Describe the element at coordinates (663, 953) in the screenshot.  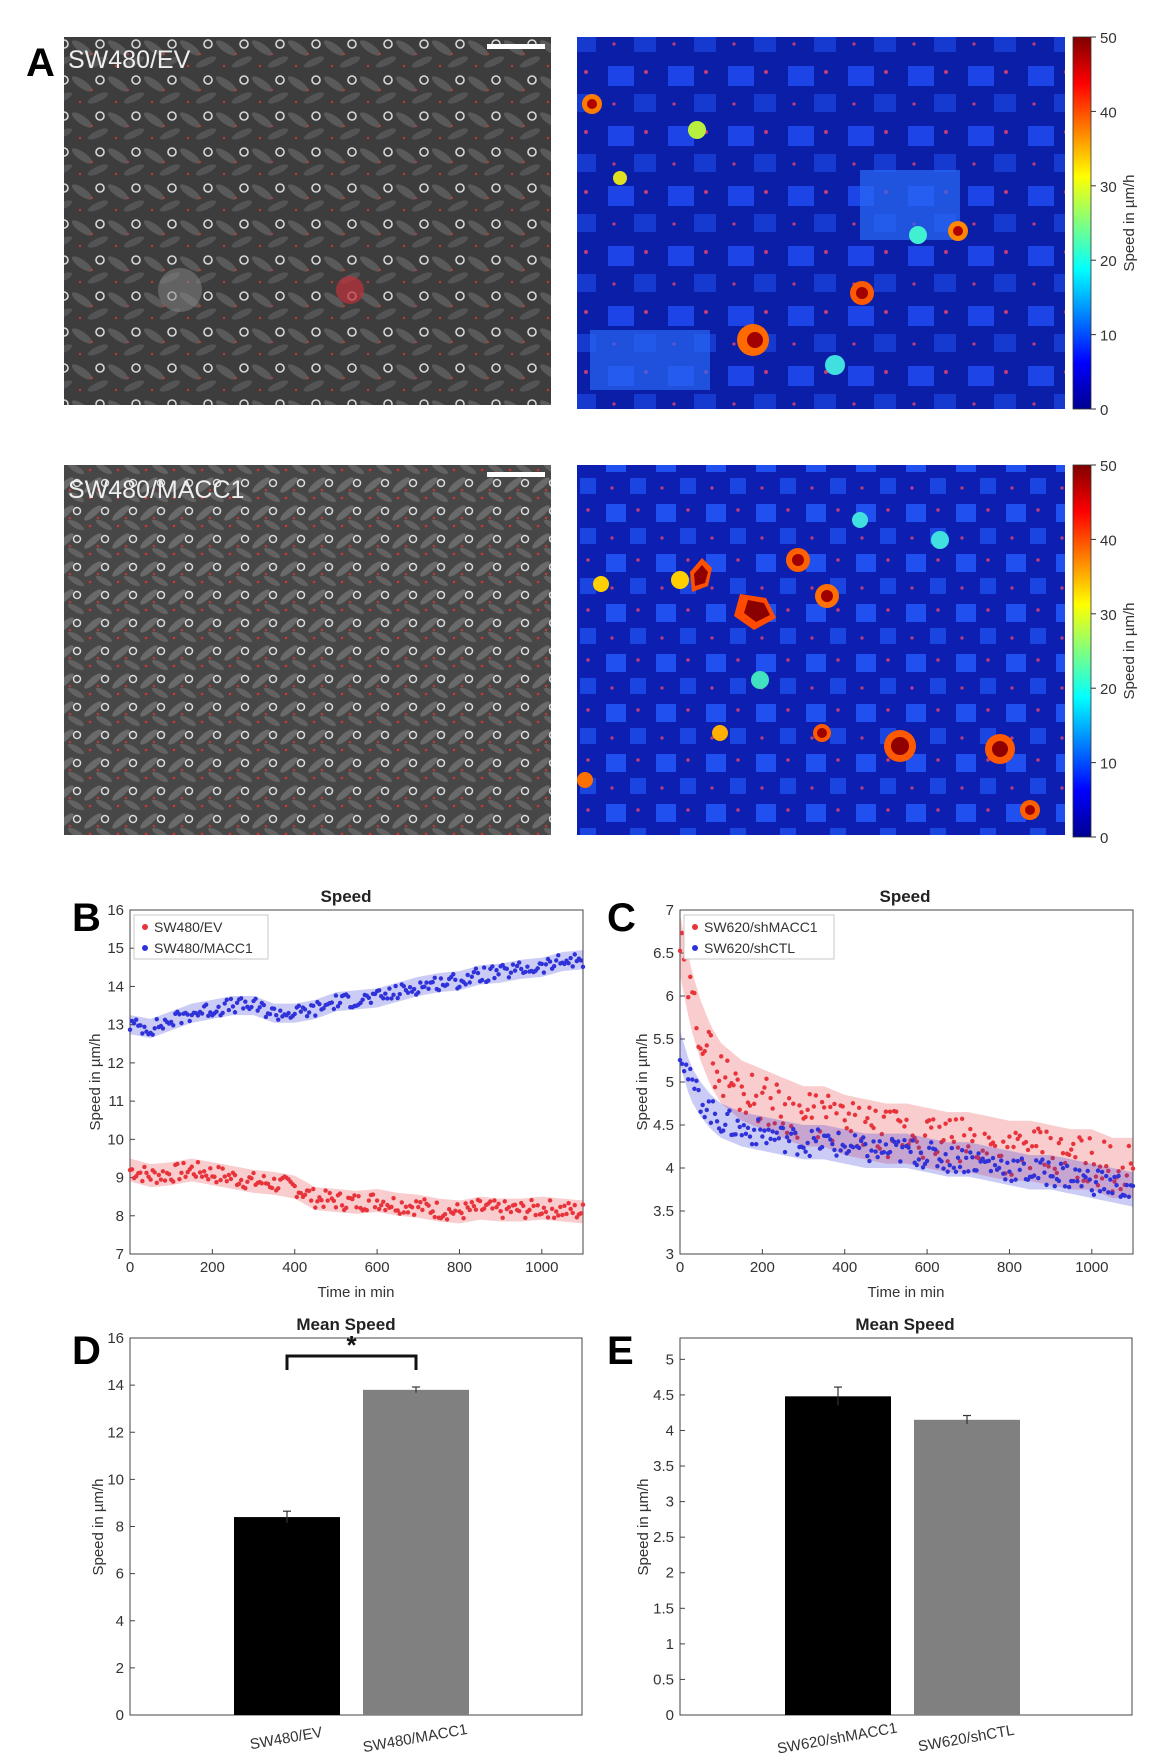
I see `y-tick-label: 6.5` at that location.